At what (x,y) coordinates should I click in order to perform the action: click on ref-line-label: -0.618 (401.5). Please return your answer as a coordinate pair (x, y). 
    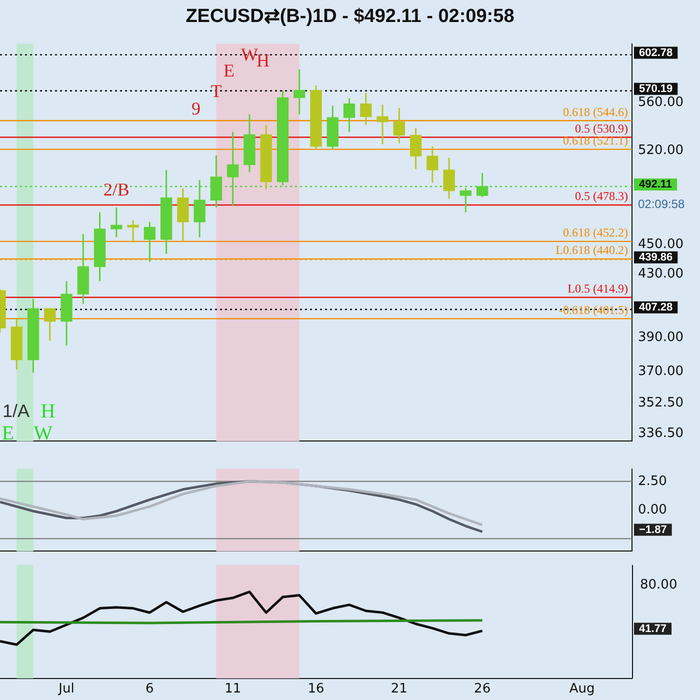
    Looking at the image, I should click on (593, 309).